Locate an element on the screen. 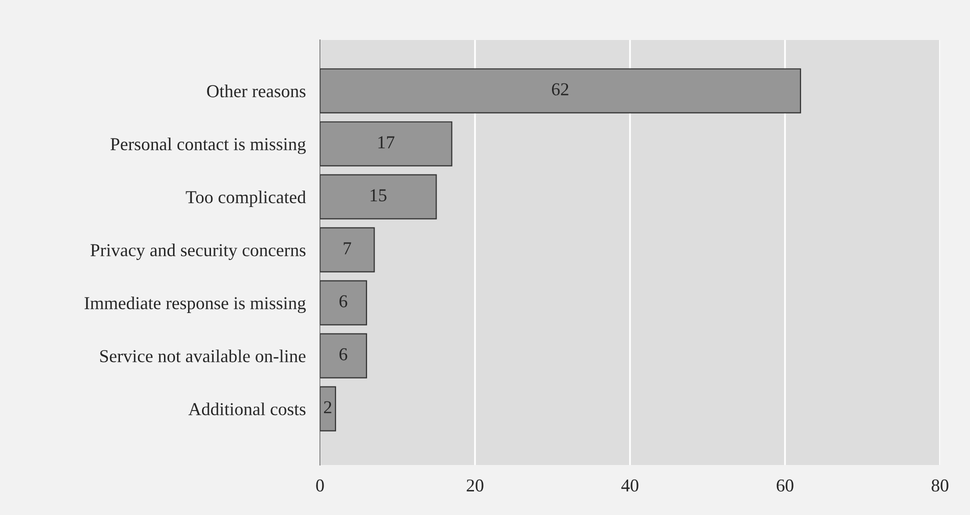 This screenshot has width=970, height=515. data-label: 2 is located at coordinates (328, 407).